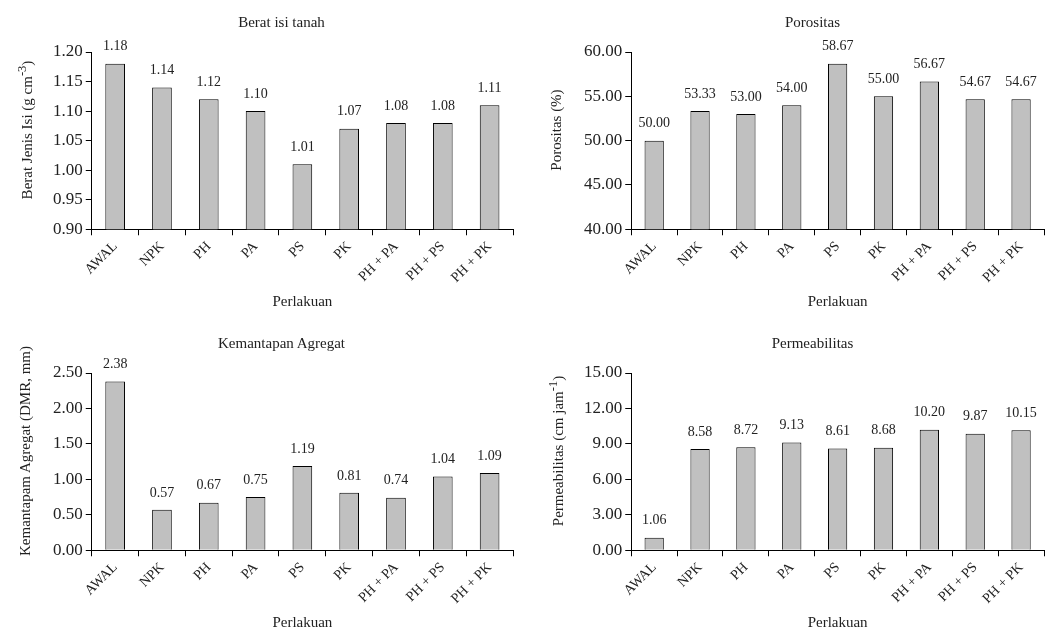  I want to click on data-label: 8.61, so click(837, 431).